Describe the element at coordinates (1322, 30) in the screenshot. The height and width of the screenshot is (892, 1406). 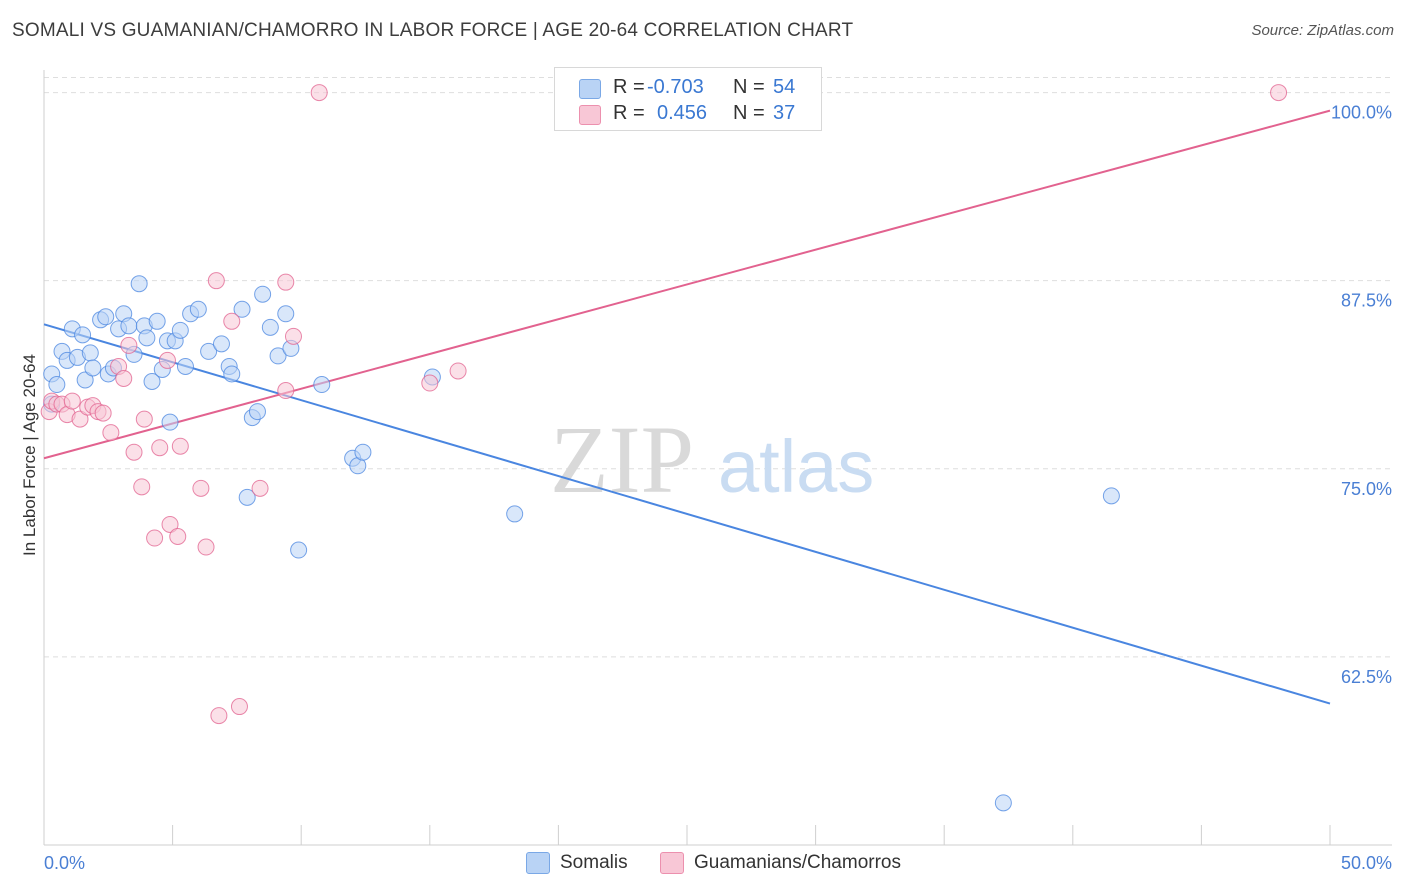
I see `source-credit: Source: ZipAtlas.com` at that location.